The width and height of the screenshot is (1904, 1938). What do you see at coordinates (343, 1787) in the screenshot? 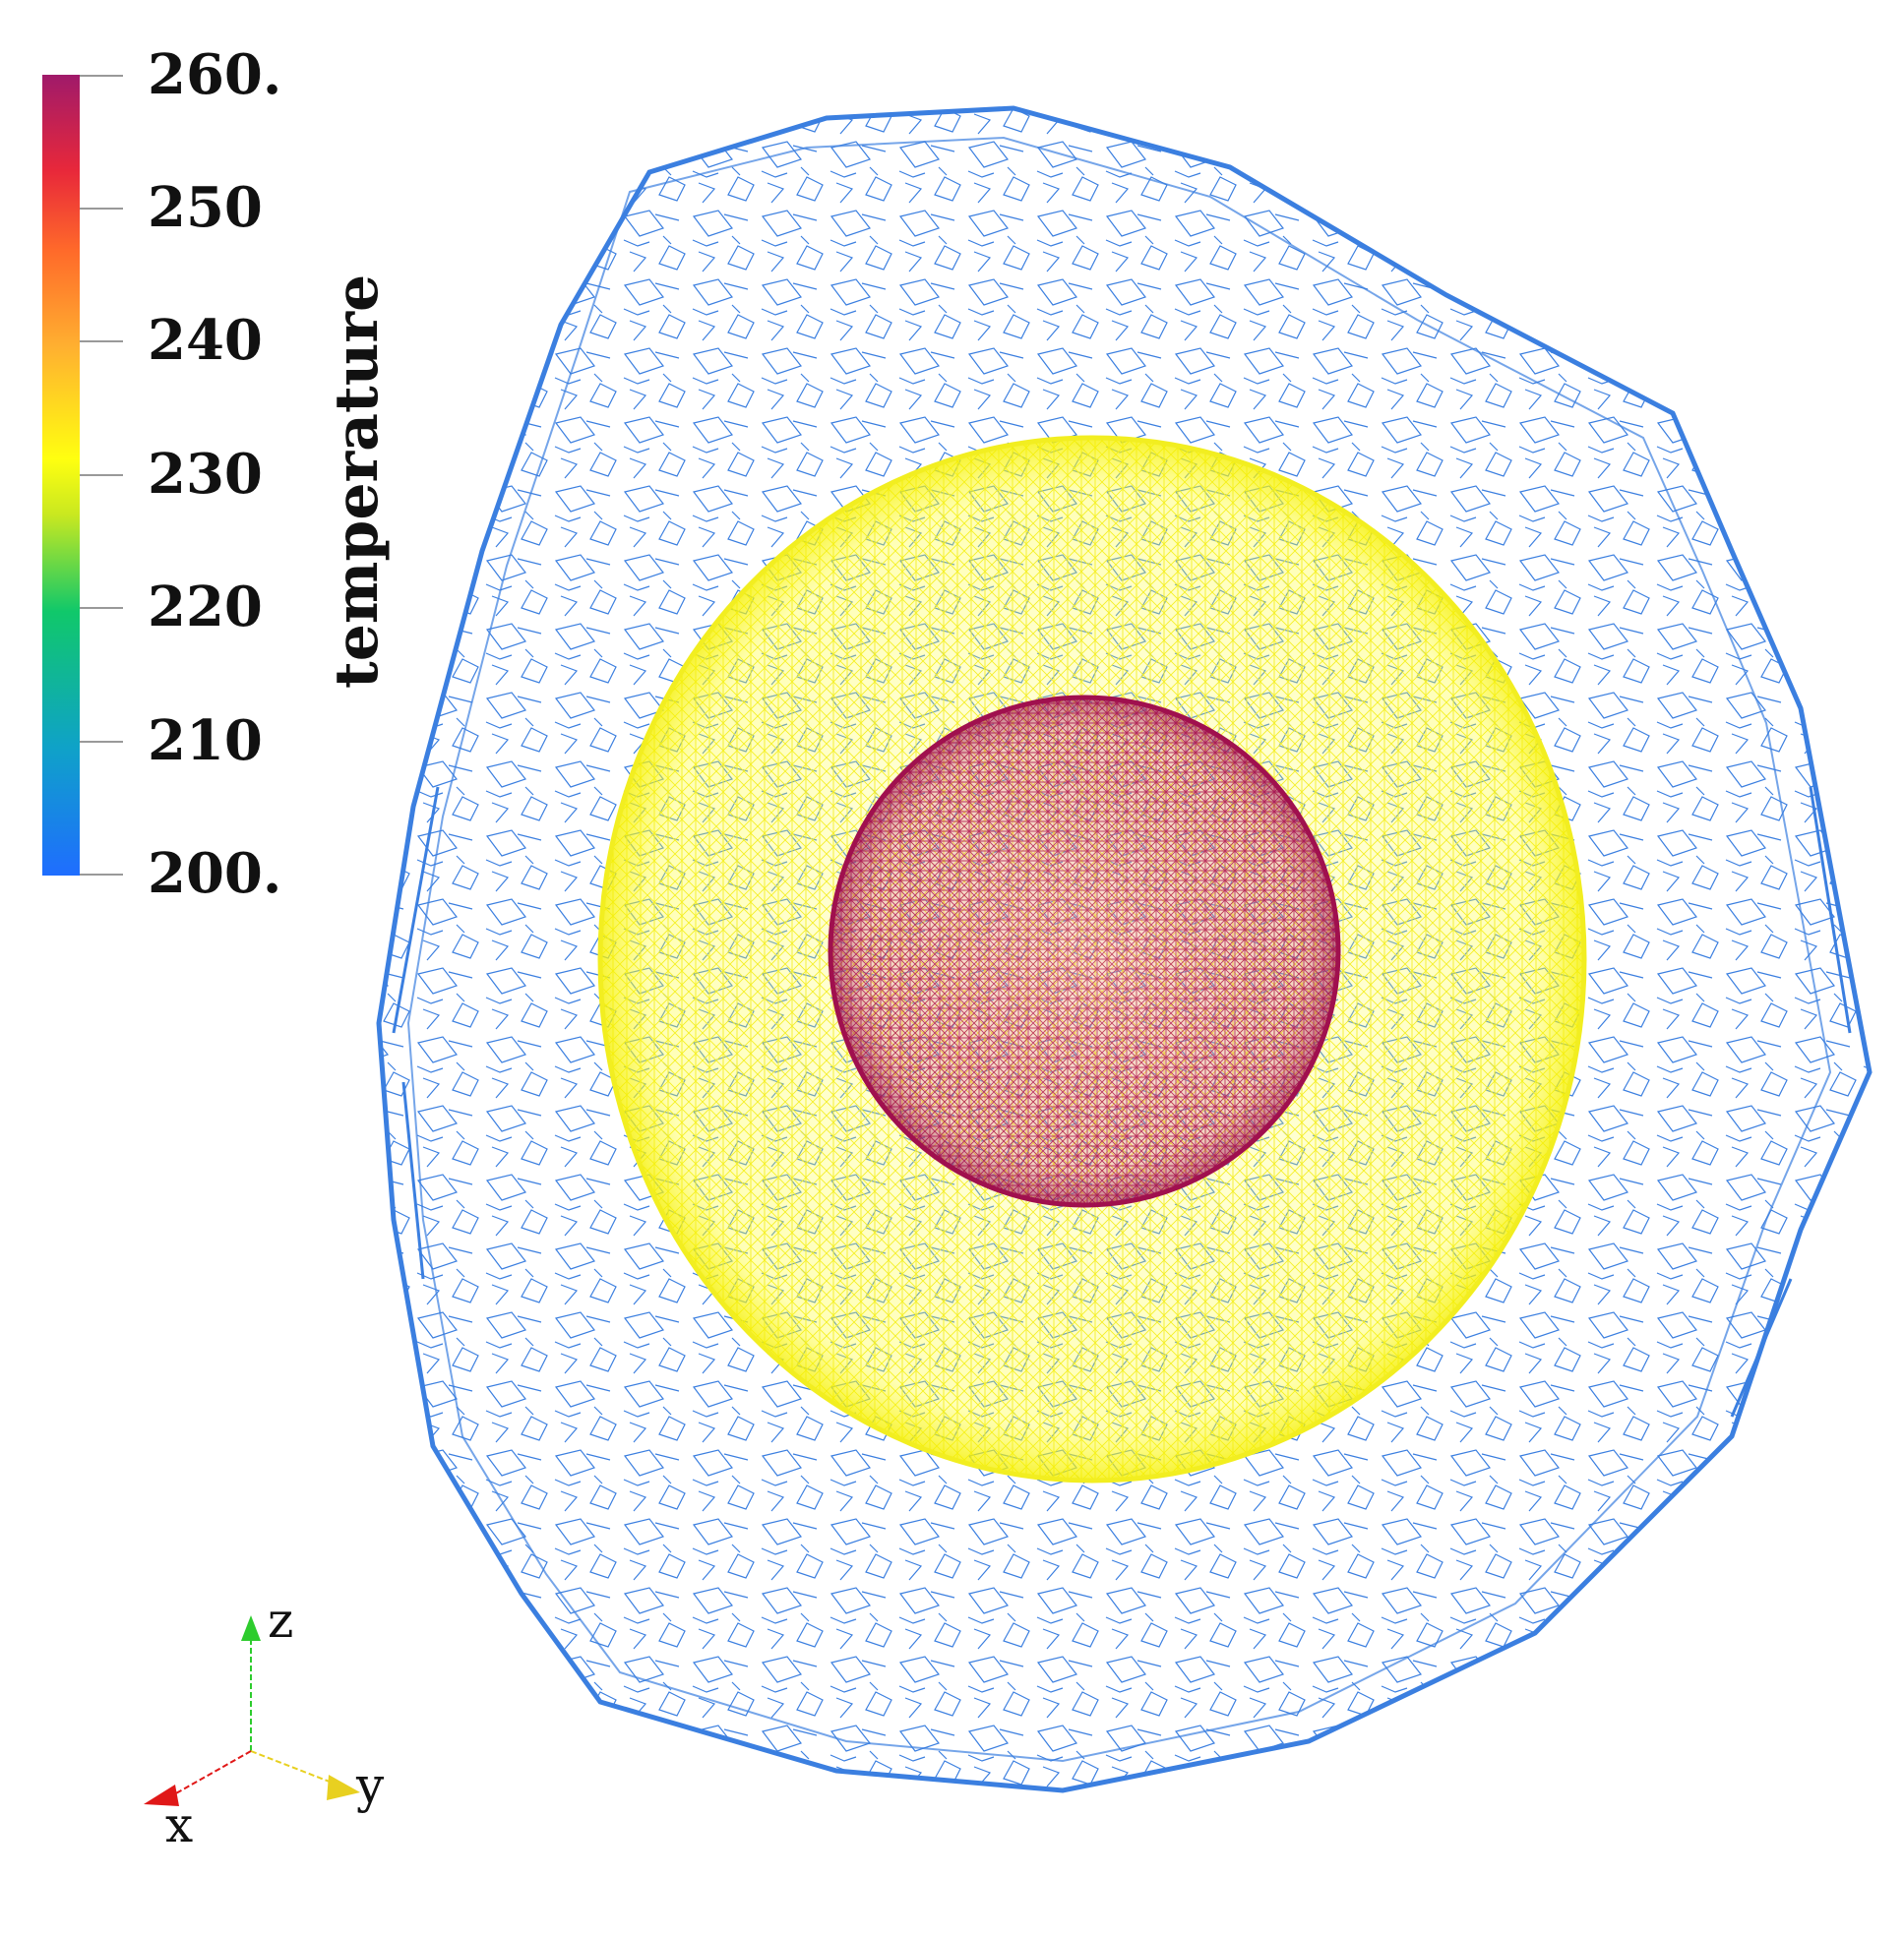
I see `y-axis-arrow-icon` at bounding box center [343, 1787].